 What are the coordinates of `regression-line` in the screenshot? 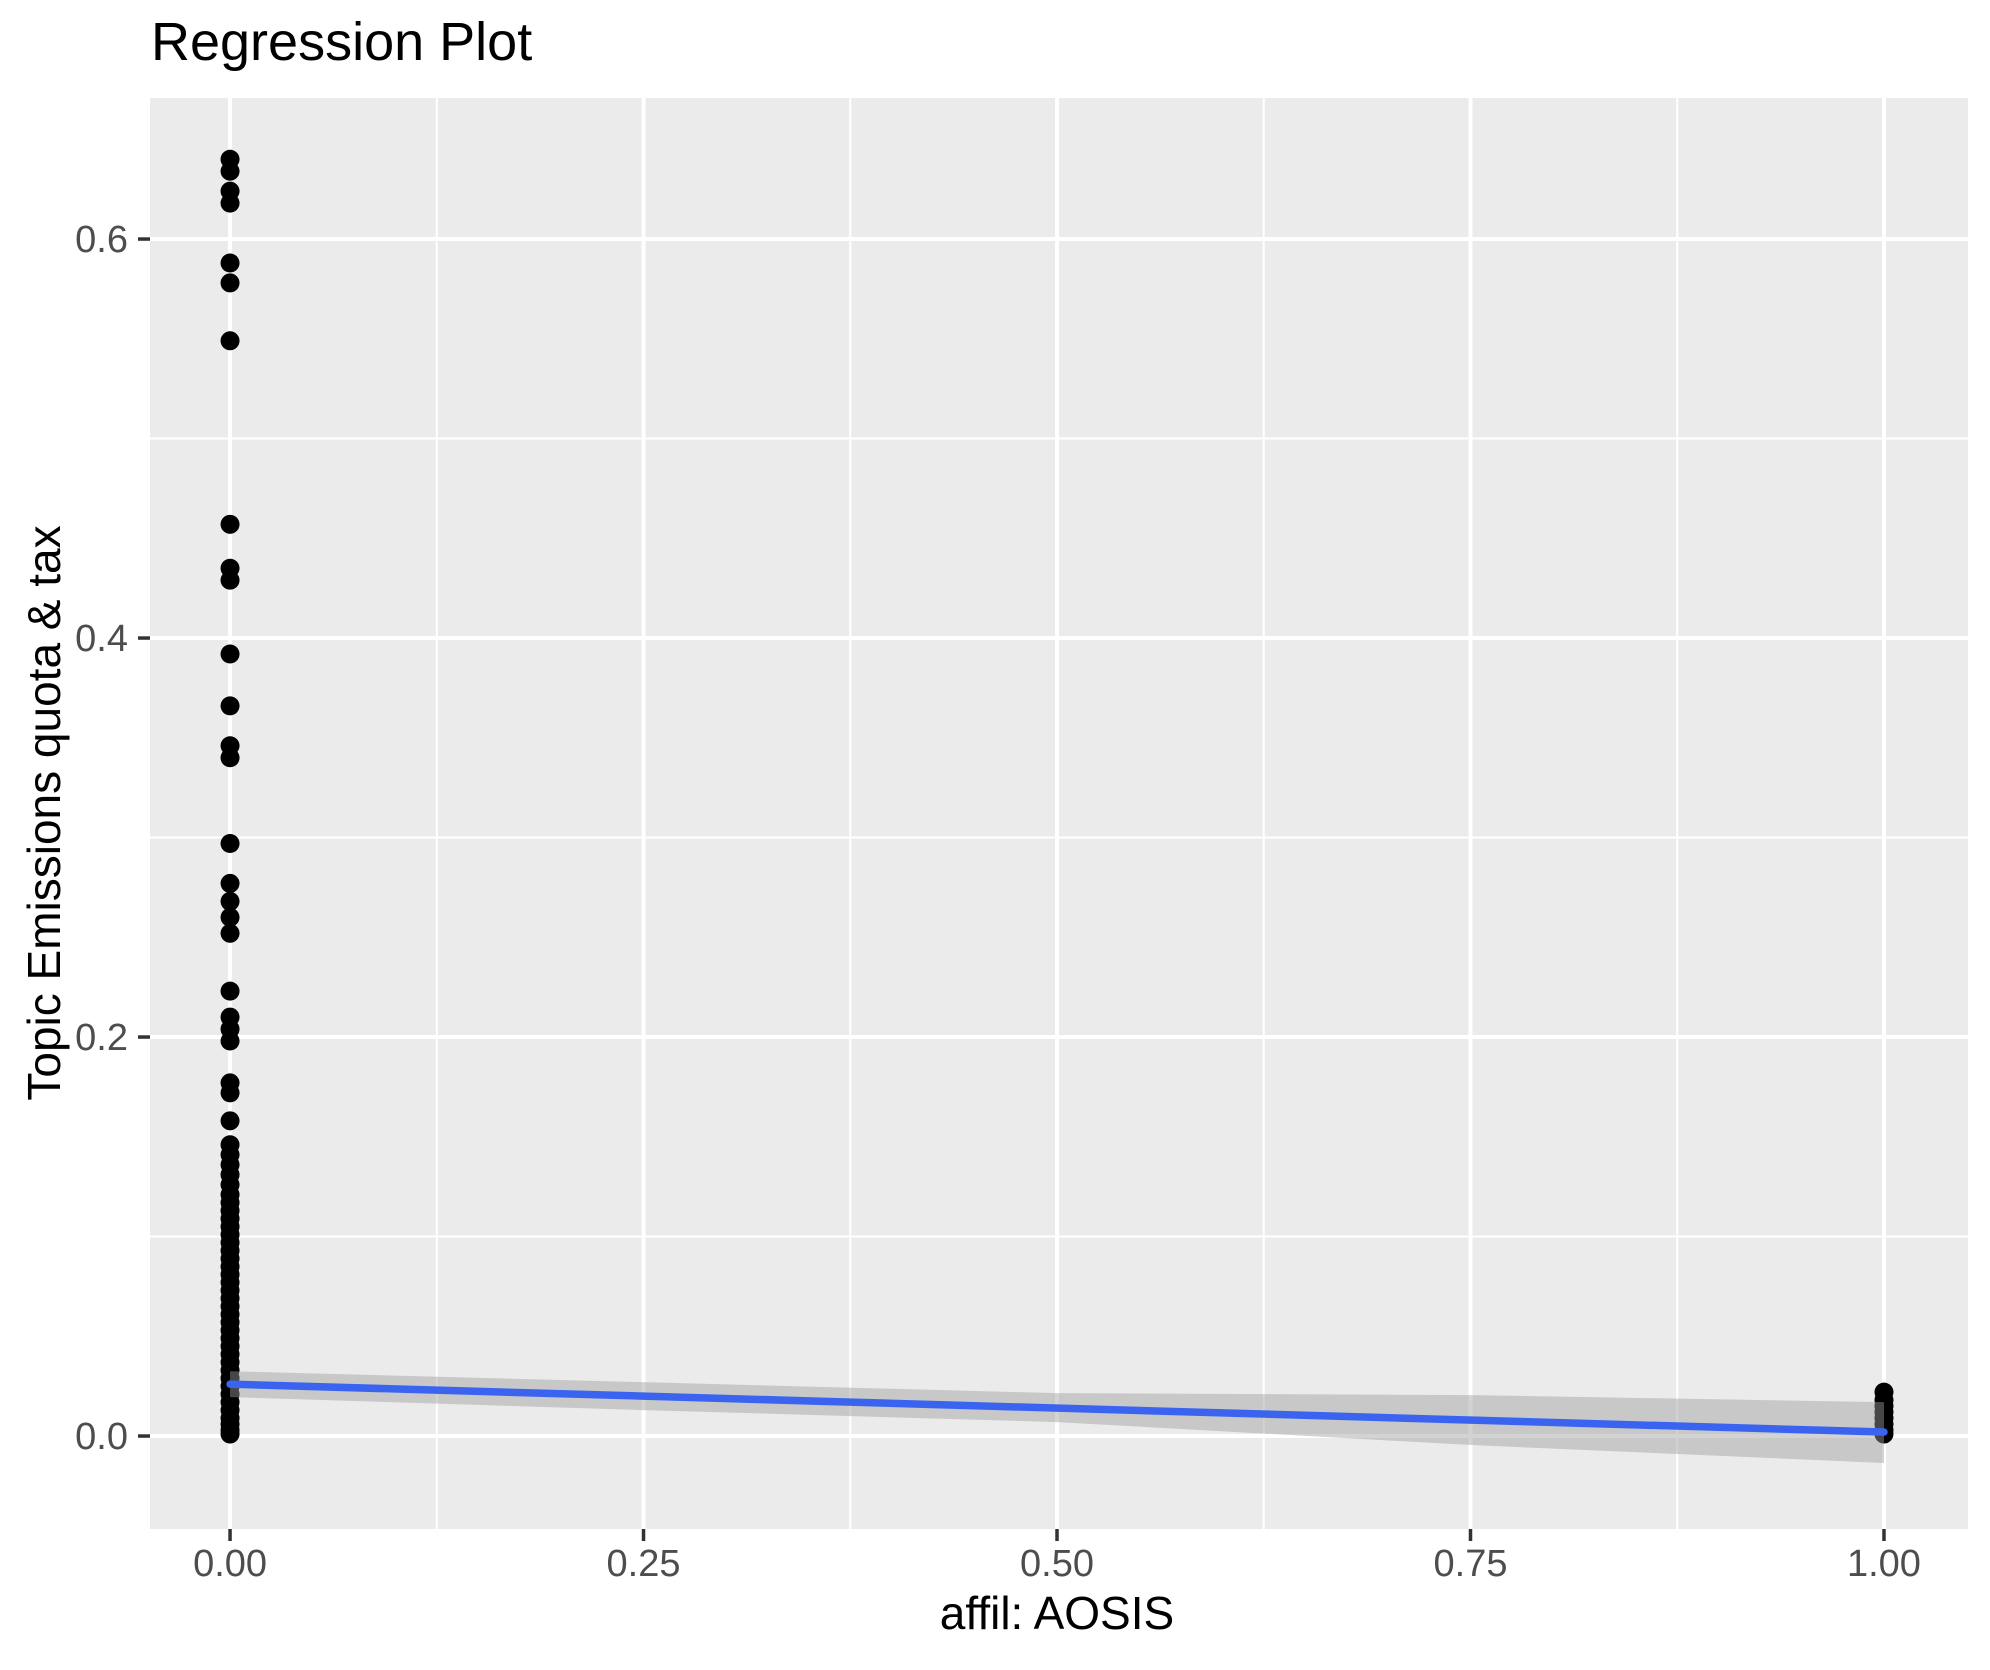 It's located at (1057, 1408).